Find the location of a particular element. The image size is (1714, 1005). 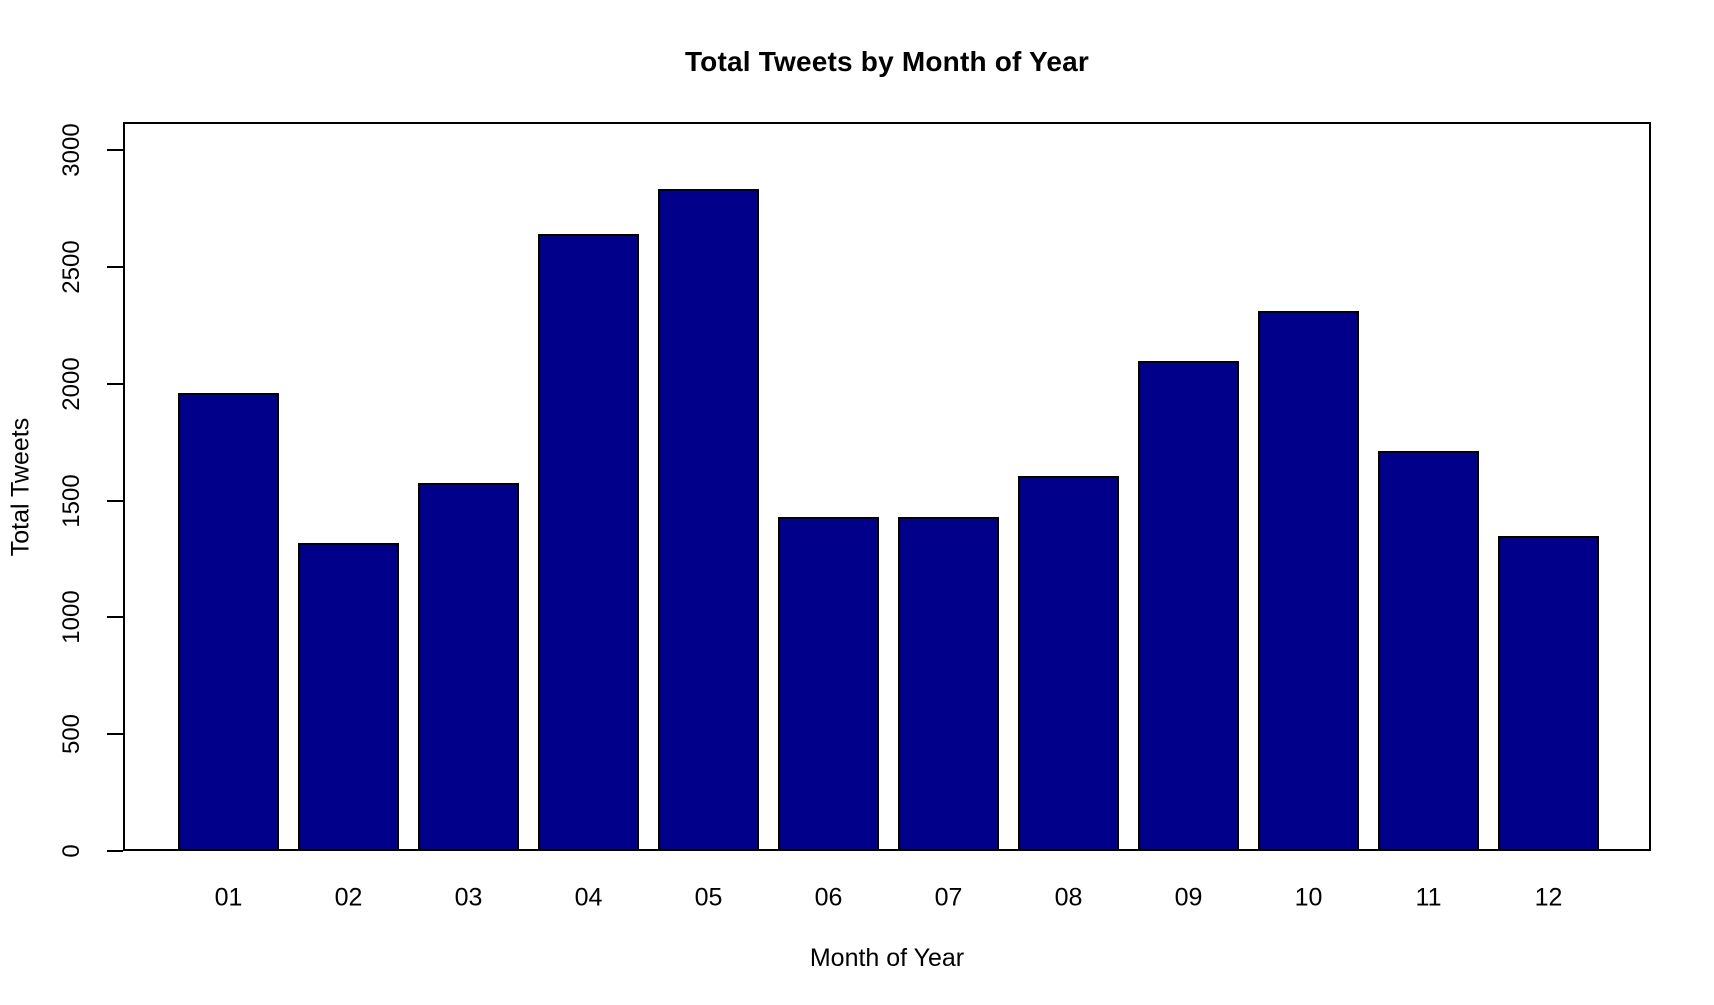

y-tick-label: 500 is located at coordinates (71, 734).